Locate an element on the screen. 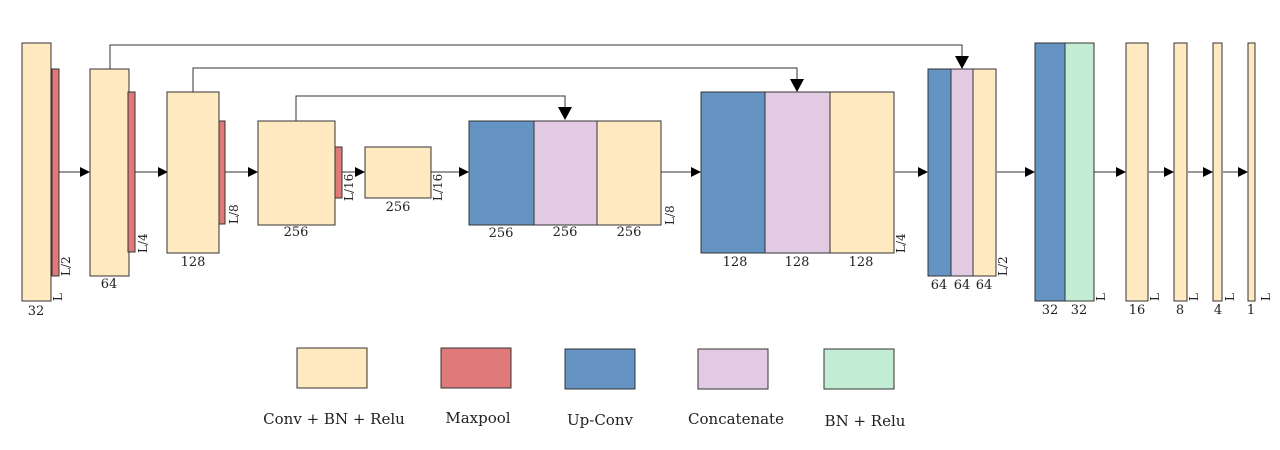 This screenshot has height=450, width=1280. conv-block-out1 is located at coordinates (1251, 172).